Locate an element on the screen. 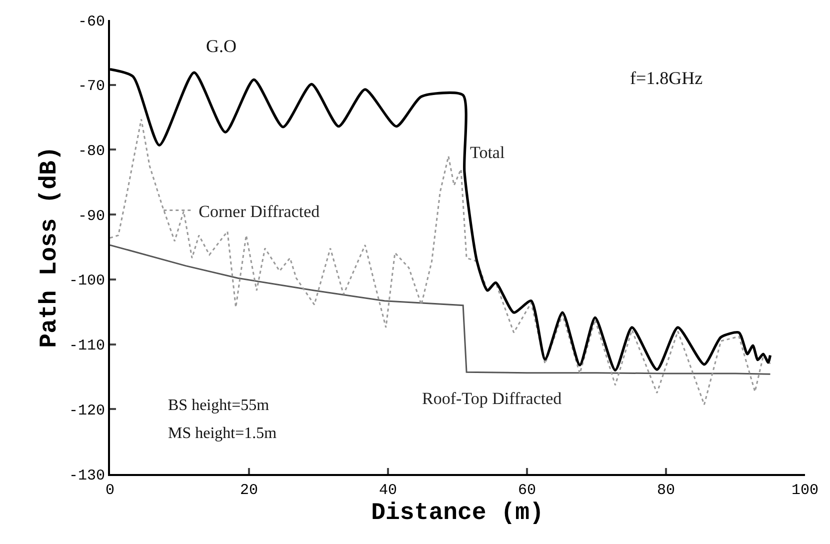 The width and height of the screenshot is (830, 544). y-tick-label: -90 is located at coordinates (91, 216).